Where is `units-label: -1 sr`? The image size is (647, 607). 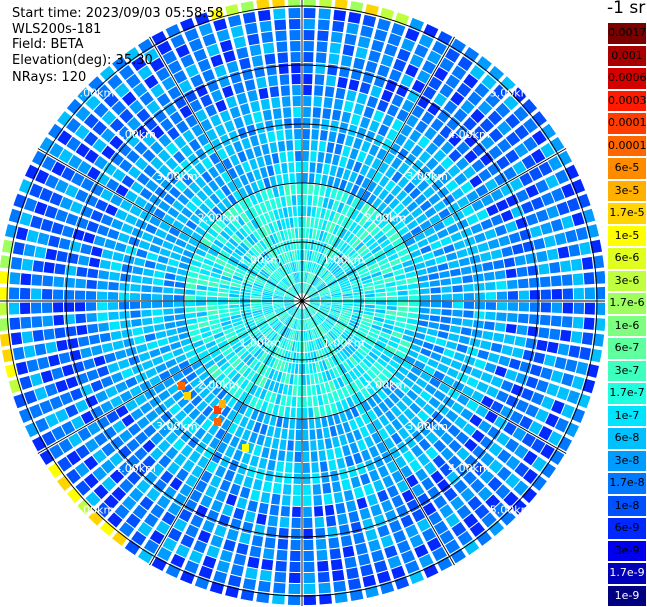 units-label: -1 sr is located at coordinates (626, 9).